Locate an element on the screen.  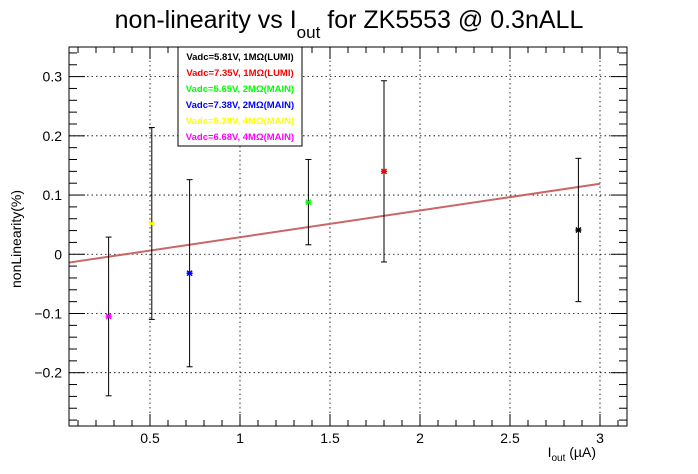
chart-title-main: non-linearity vs I is located at coordinates (206, 20).